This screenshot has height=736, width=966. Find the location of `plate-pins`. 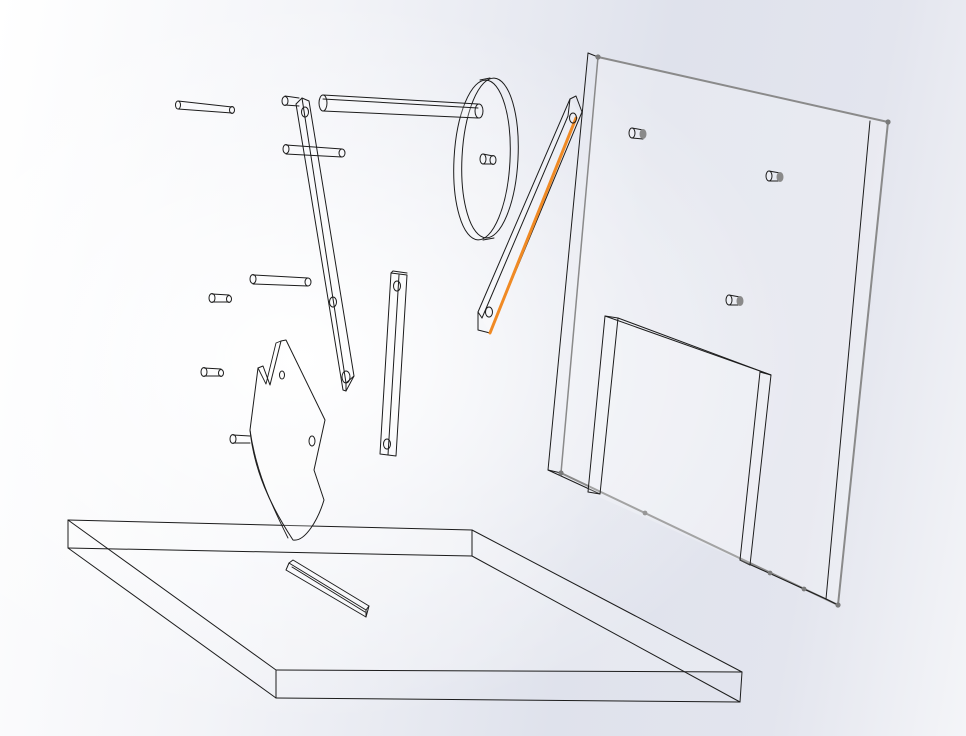

plate-pins is located at coordinates (706, 217).